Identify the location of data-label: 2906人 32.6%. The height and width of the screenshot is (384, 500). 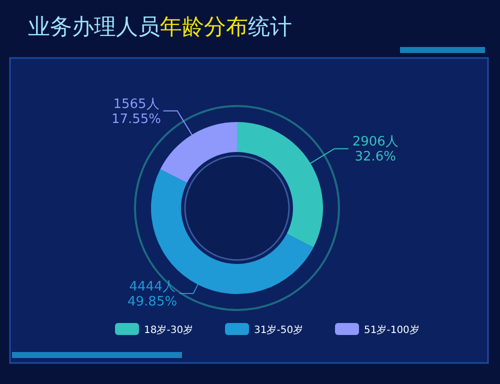
(375, 149).